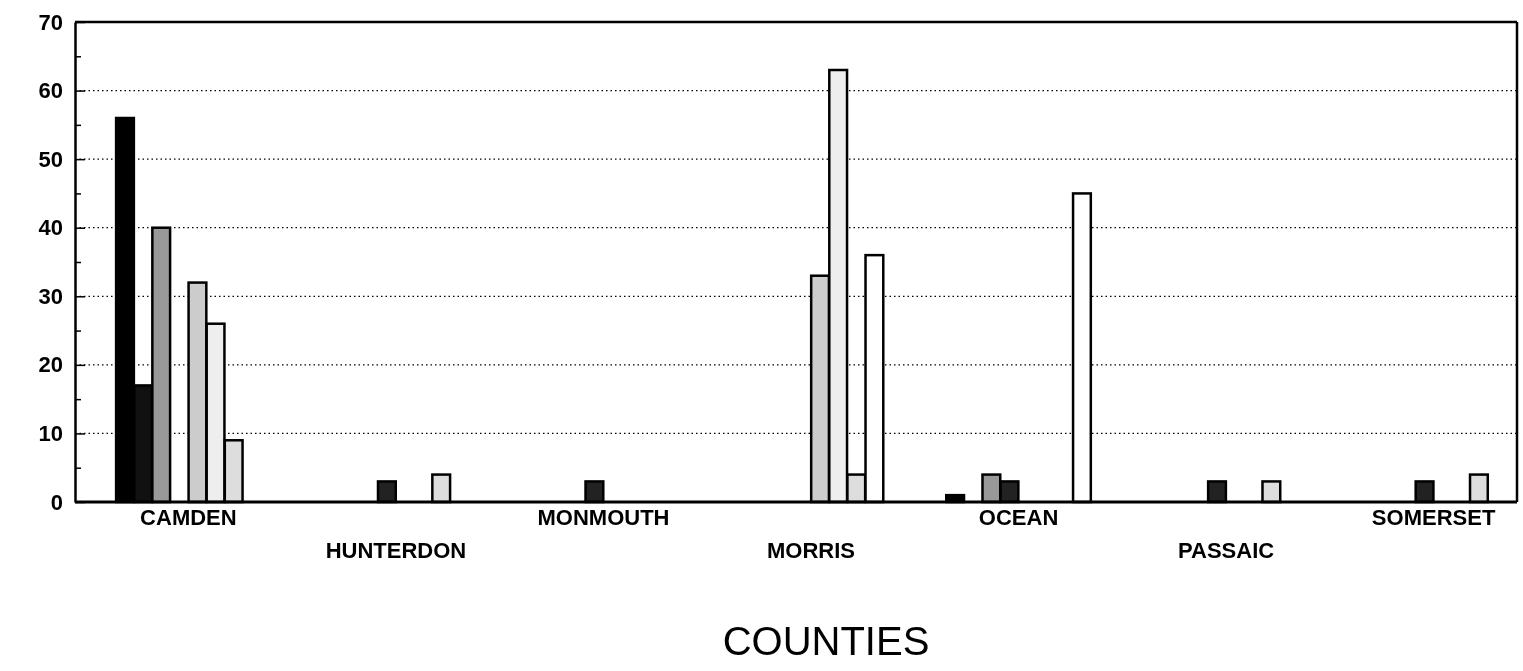  I want to click on x-tick-label: MORRIS, so click(811, 550).